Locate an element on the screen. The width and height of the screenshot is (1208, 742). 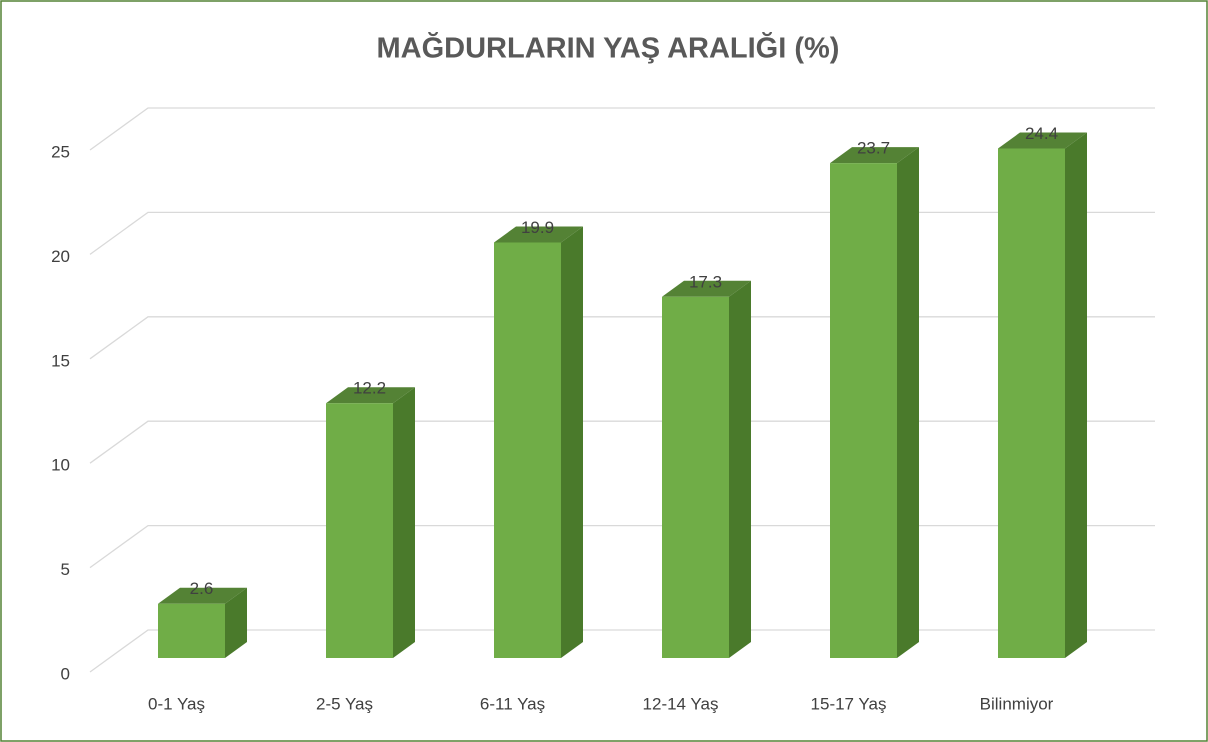
x-tick-label: 2-5 Yaş is located at coordinates (344, 703).